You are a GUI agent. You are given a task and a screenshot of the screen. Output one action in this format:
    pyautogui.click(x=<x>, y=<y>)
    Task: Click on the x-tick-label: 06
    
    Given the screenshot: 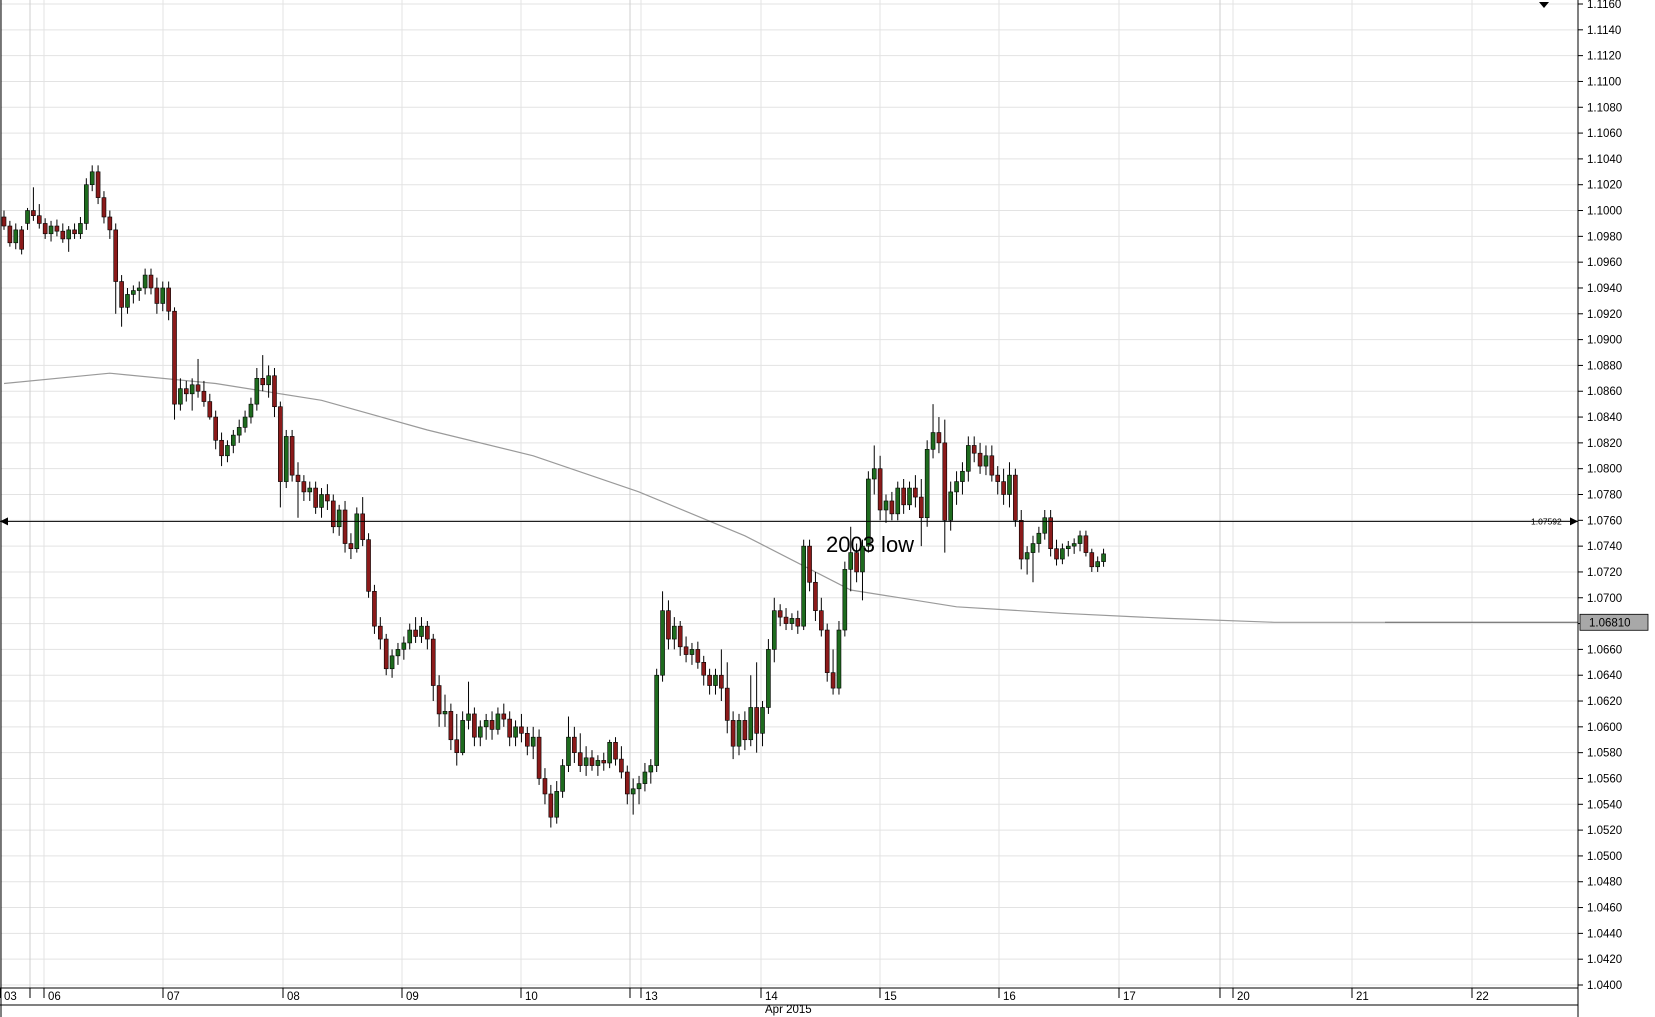 What is the action you would take?
    pyautogui.click(x=54, y=997)
    